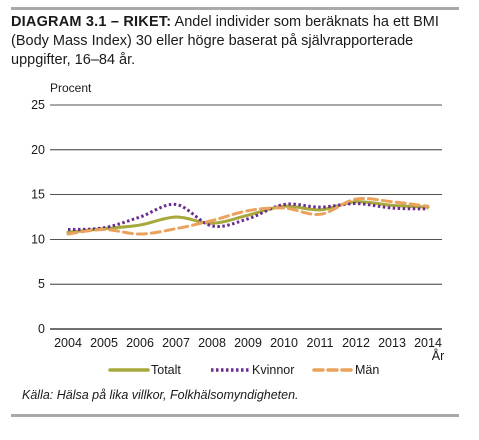 The image size is (479, 440). What do you see at coordinates (438, 355) in the screenshot?
I see `x-axis-label: År` at bounding box center [438, 355].